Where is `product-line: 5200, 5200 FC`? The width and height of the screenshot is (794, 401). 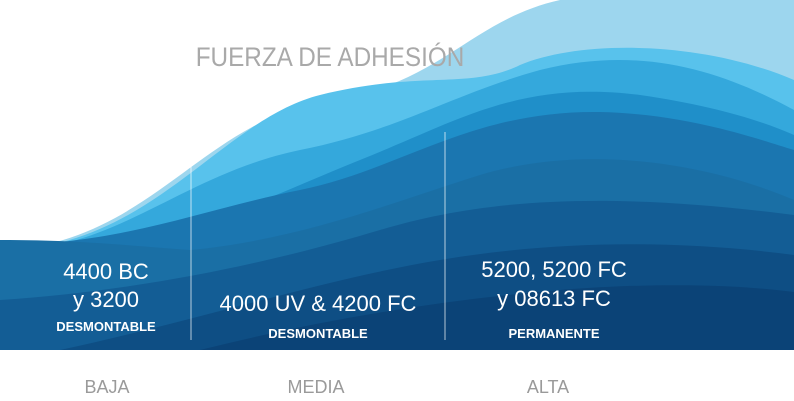 product-line: 5200, 5200 FC is located at coordinates (554, 269).